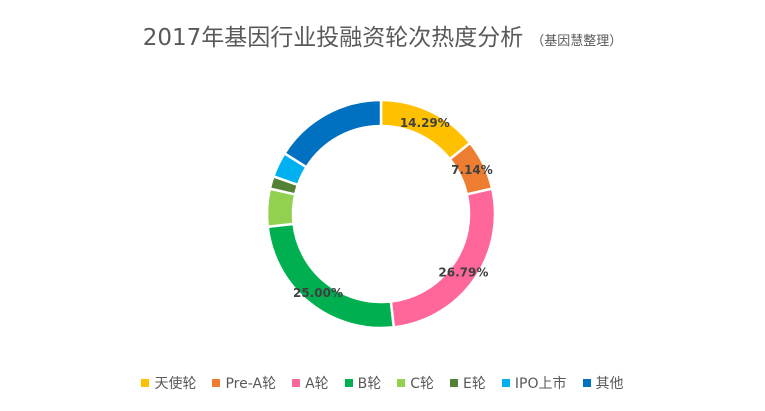  I want to click on legend-label: Pre-A轮, so click(251, 384).